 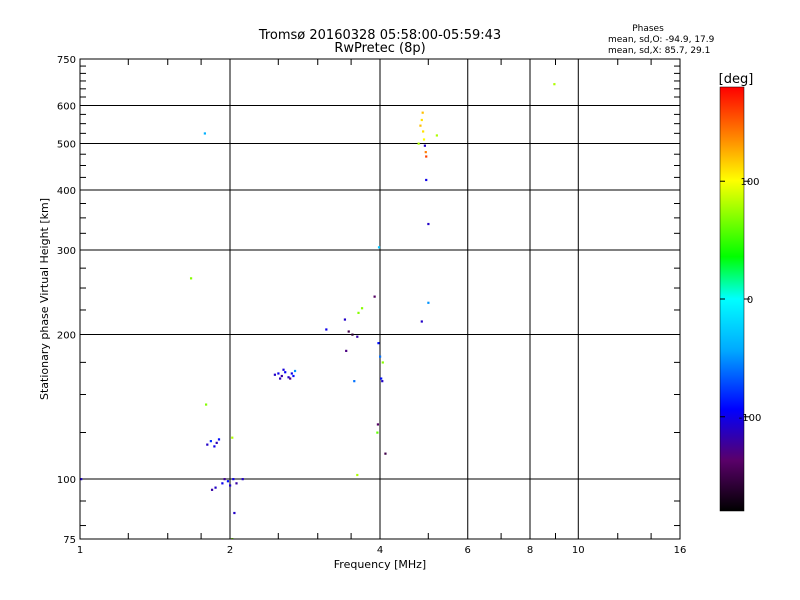 I want to click on y-tick-label: 200, so click(x=66, y=336).